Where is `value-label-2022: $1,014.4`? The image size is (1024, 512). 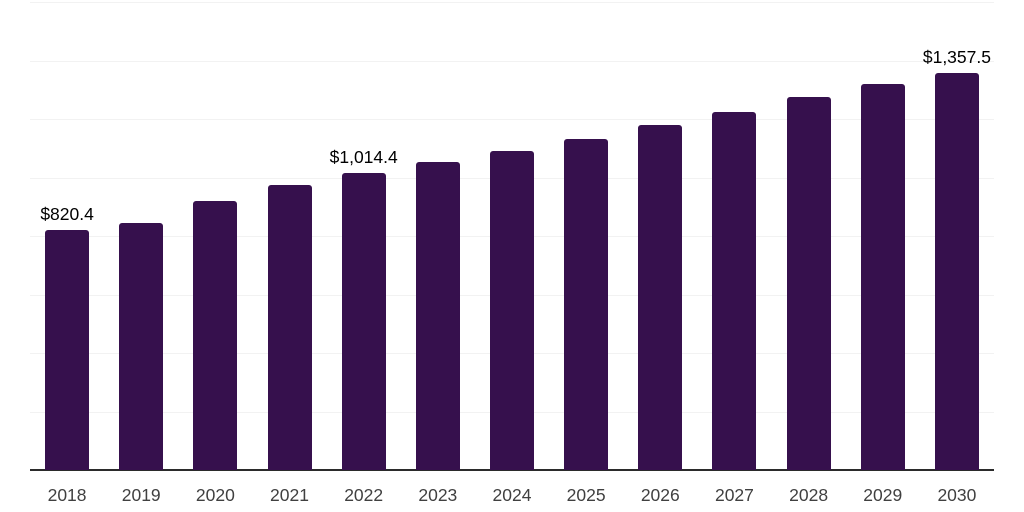 value-label-2022: $1,014.4 is located at coordinates (363, 157).